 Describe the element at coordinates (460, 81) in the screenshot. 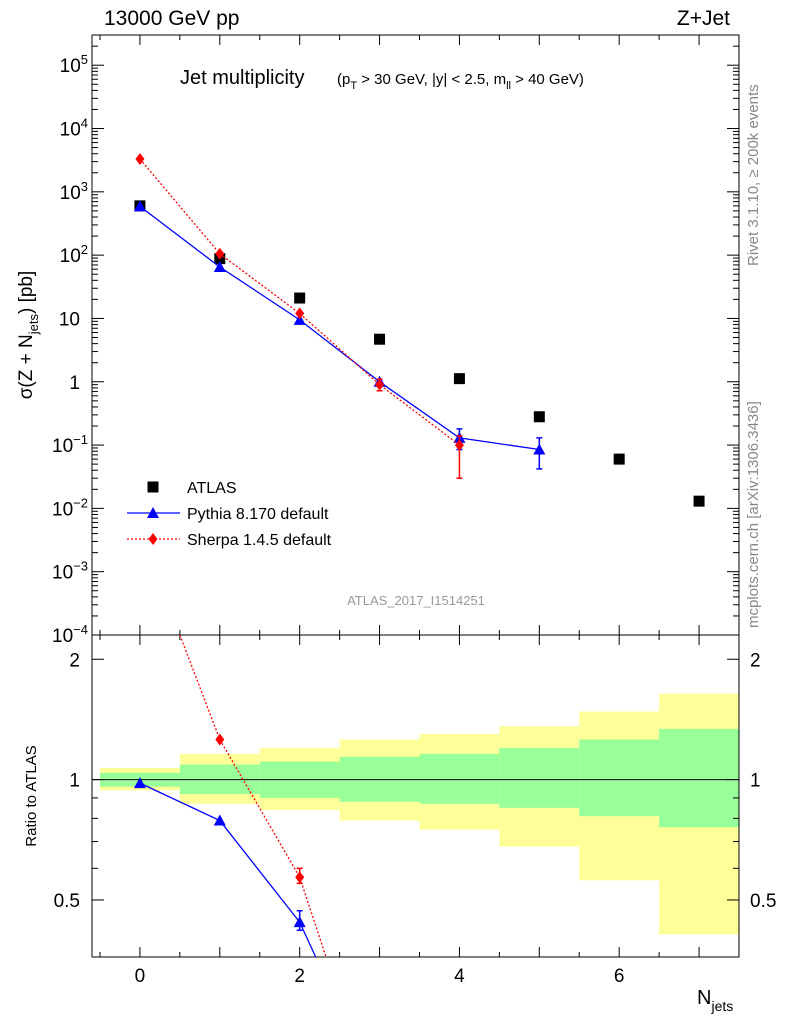

I see `plot-title-cuts: (pT > 30 GeV, |y| < 2.5, mll > 40 GeV)` at that location.